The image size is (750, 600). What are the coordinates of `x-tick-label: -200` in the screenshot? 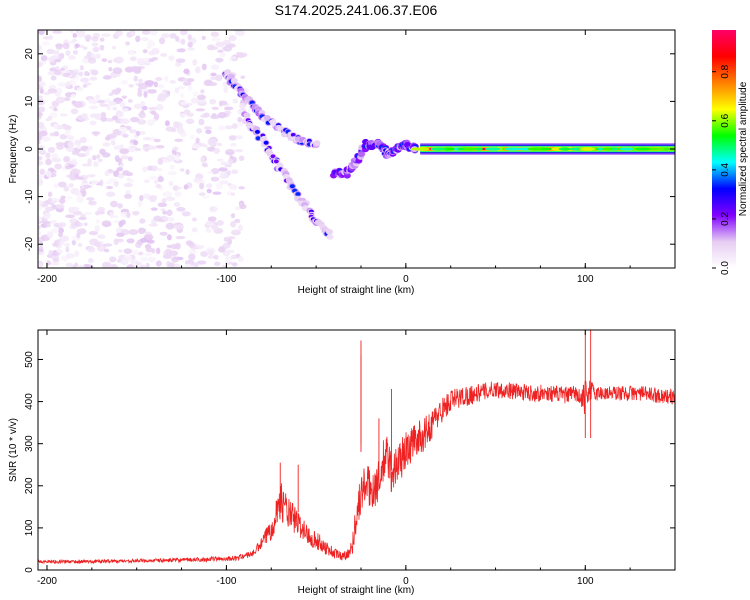 It's located at (47, 279).